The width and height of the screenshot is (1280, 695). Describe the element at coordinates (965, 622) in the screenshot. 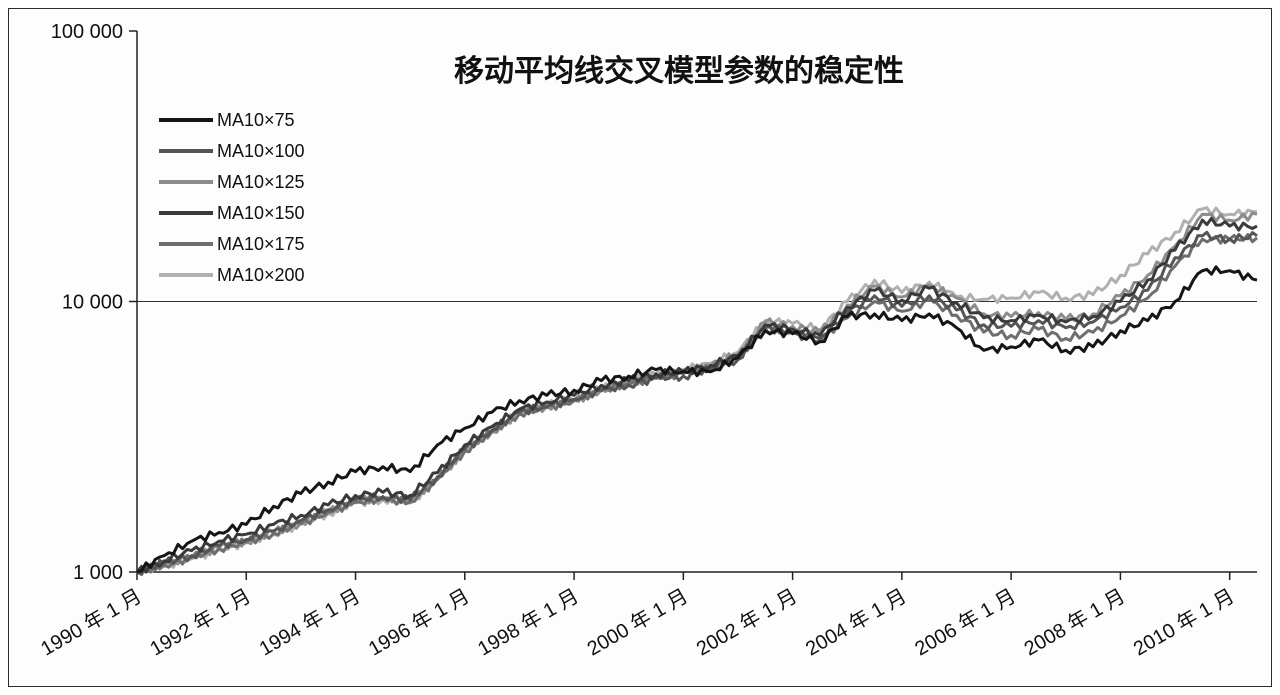

I see `x-tick-label: 2006 年 1 月` at that location.